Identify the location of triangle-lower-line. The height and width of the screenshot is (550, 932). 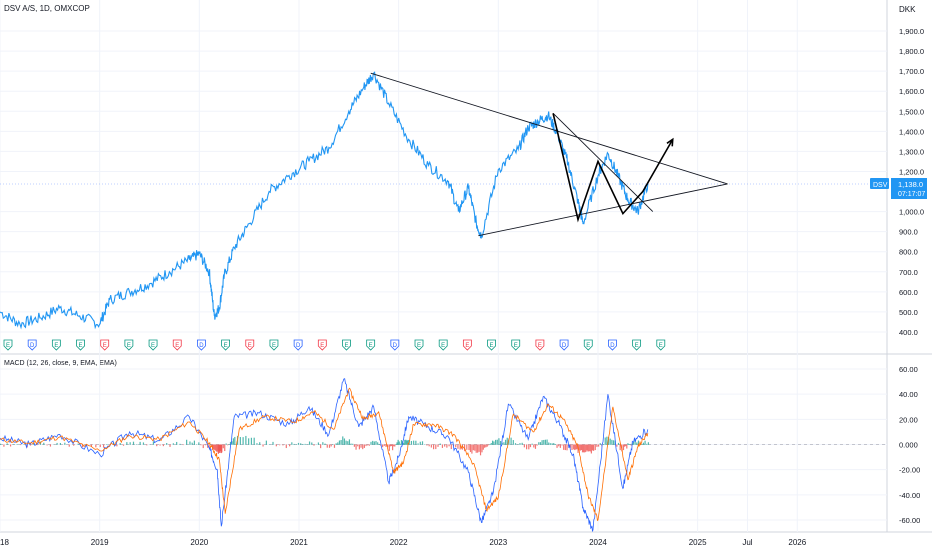
(603, 210).